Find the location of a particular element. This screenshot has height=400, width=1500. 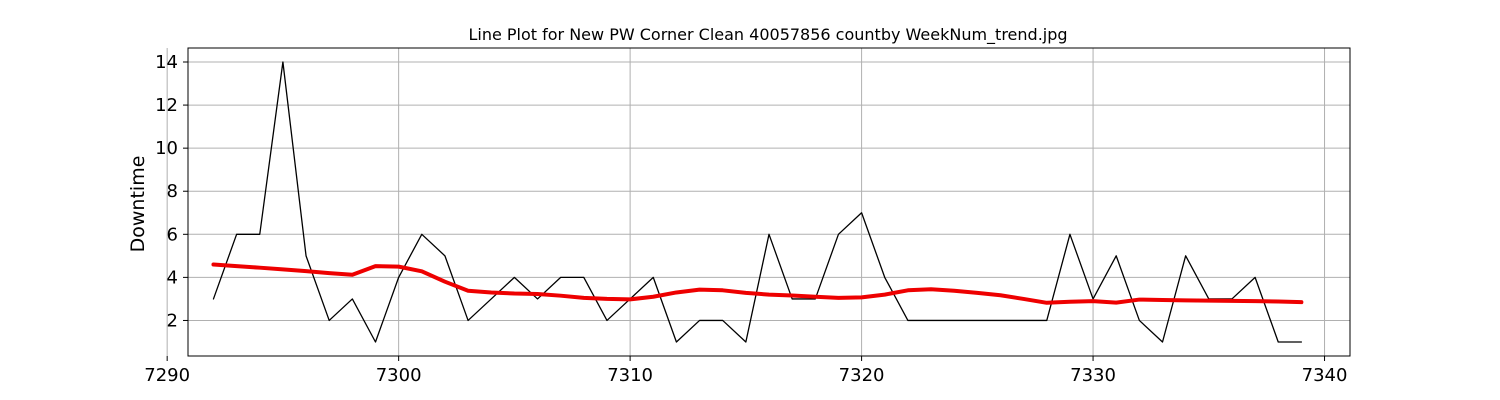

y-axis-ticks: 2 4 6 8 10 12 14 is located at coordinates (171, 191).